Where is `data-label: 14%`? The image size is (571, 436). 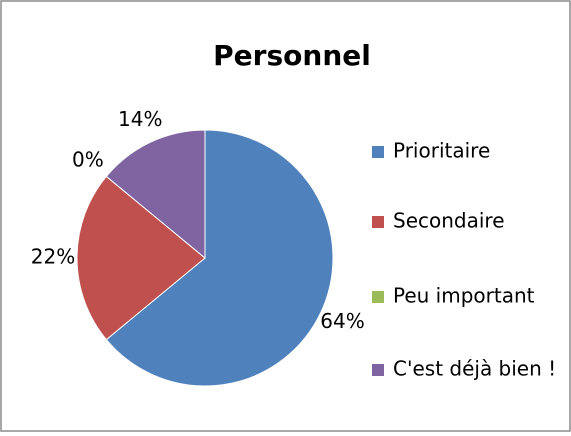
data-label: 14% is located at coordinates (140, 119).